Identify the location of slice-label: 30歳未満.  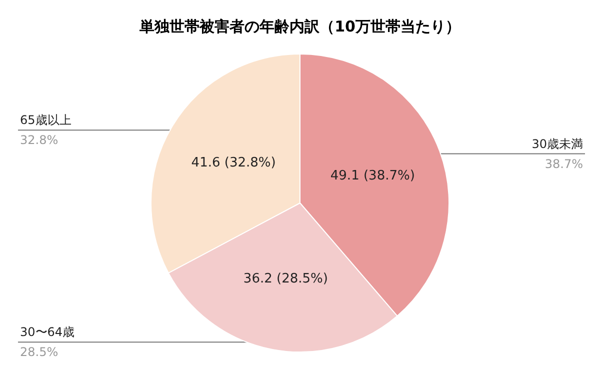
(557, 143).